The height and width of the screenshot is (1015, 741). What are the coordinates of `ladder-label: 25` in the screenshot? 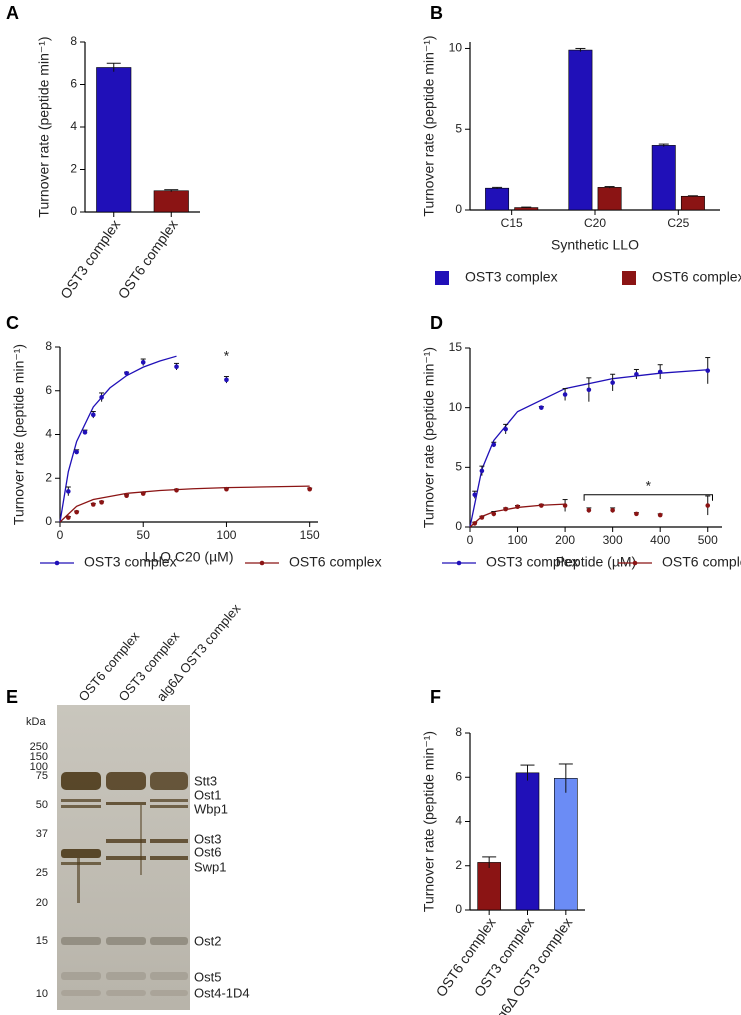 It's located at (42, 873).